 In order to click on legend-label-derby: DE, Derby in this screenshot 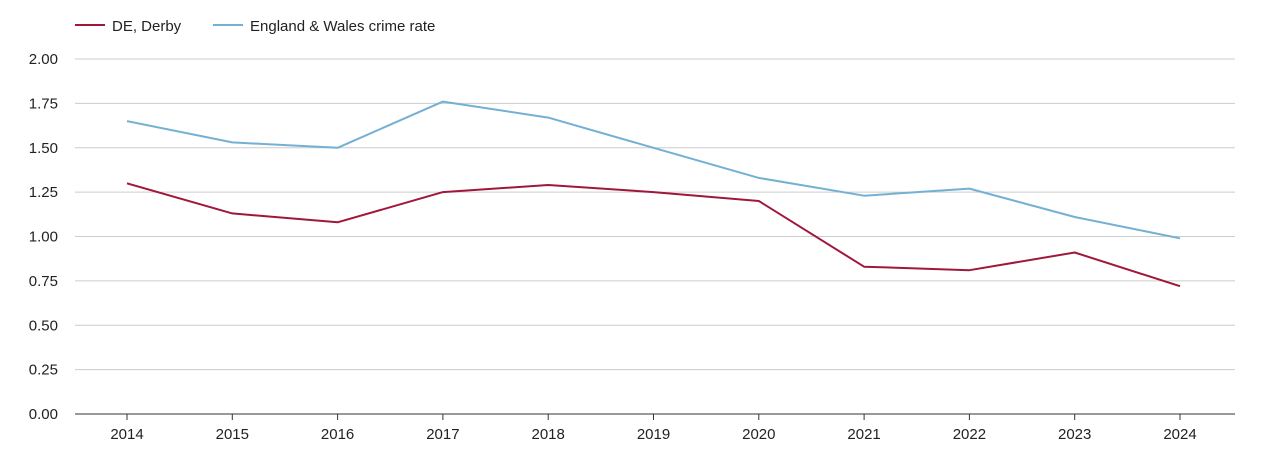, I will do `click(147, 26)`.